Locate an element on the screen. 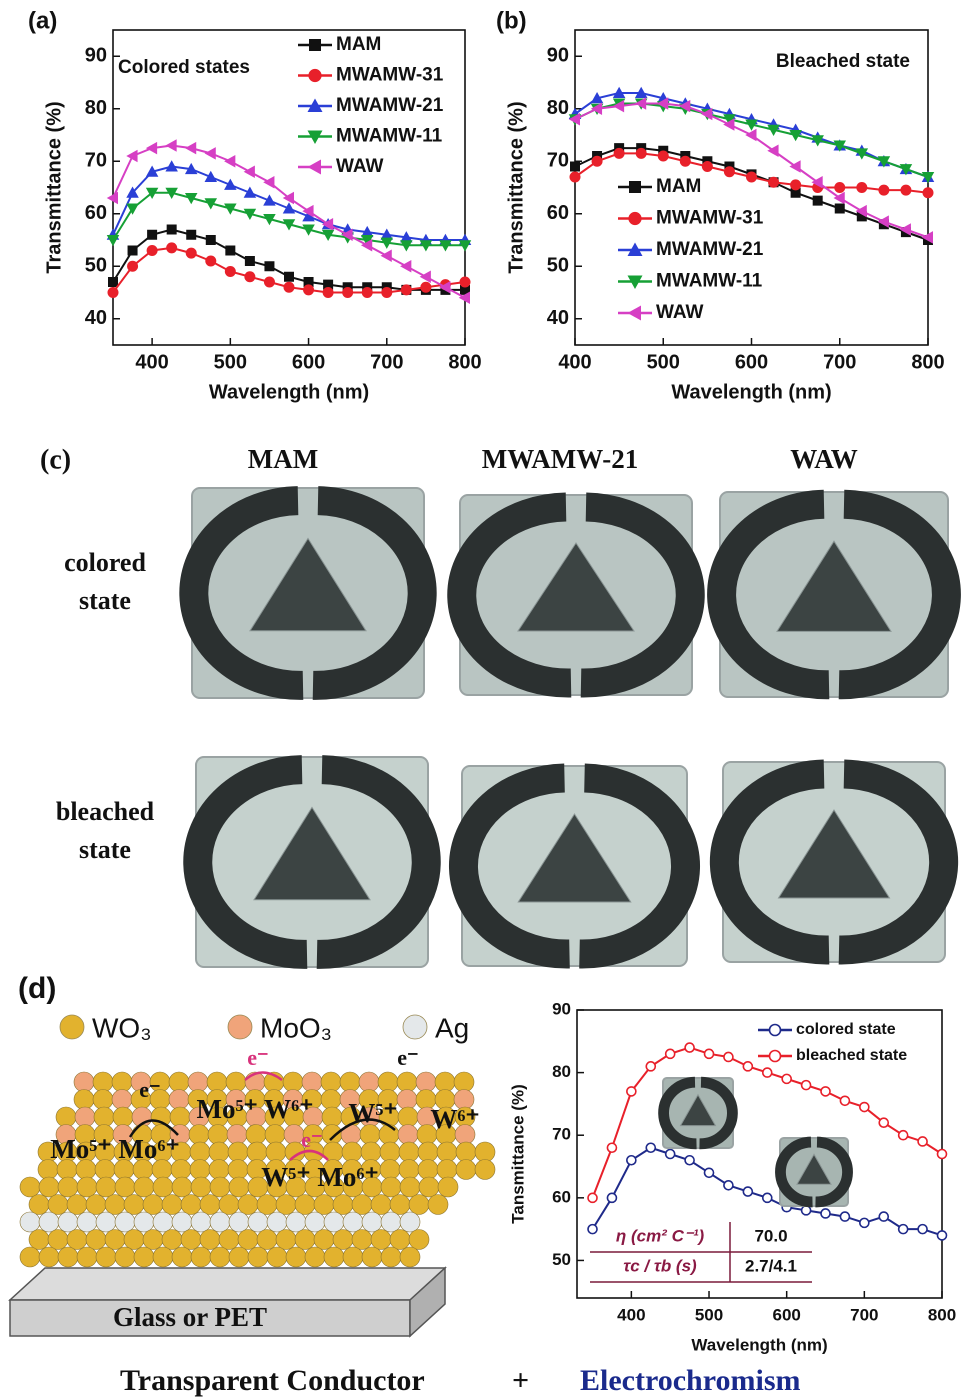  y-tick-label: 50 is located at coordinates (96, 266).